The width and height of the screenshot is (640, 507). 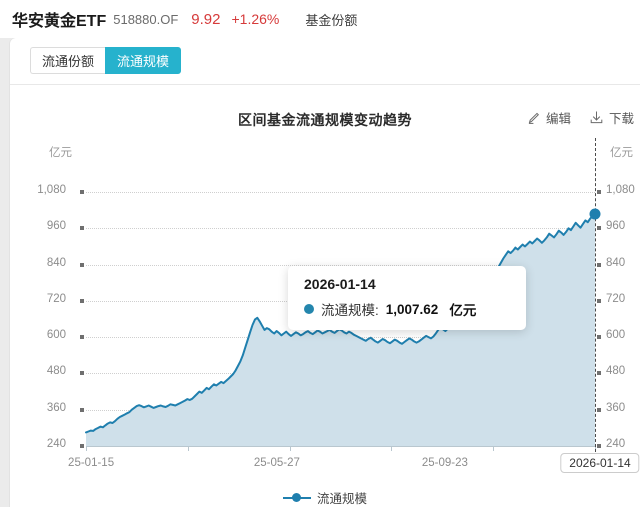 I want to click on edit-button: 编辑, so click(x=549, y=117).